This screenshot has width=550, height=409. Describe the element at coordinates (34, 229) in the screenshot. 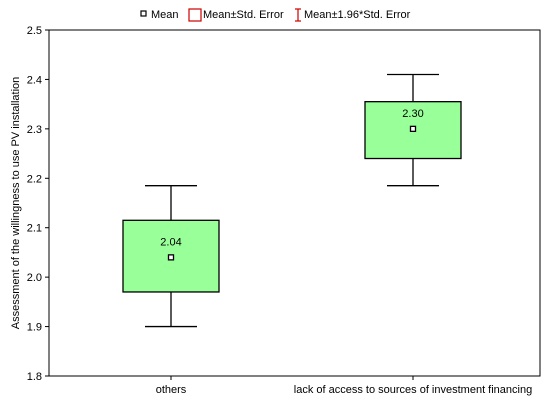

I see `y-tick-label: 2.1` at that location.